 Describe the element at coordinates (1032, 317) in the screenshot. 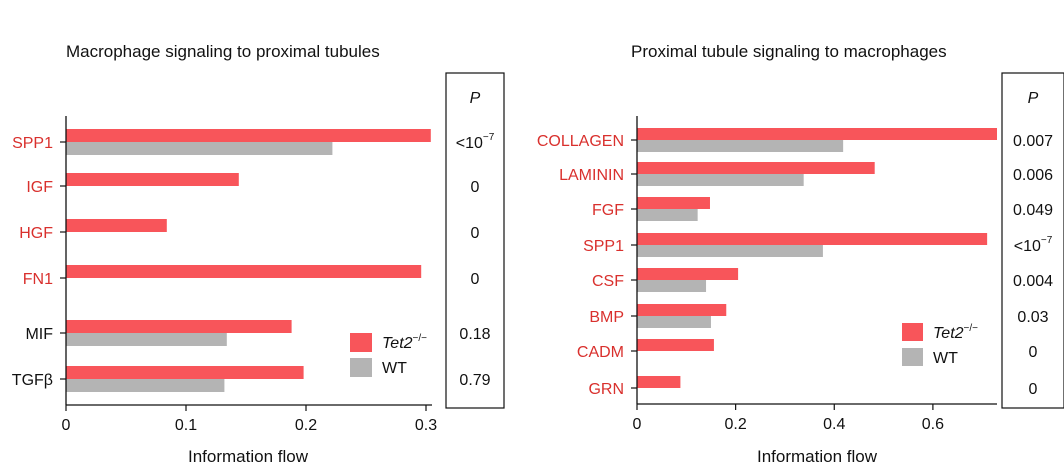

I see `p-value: 0.03` at that location.